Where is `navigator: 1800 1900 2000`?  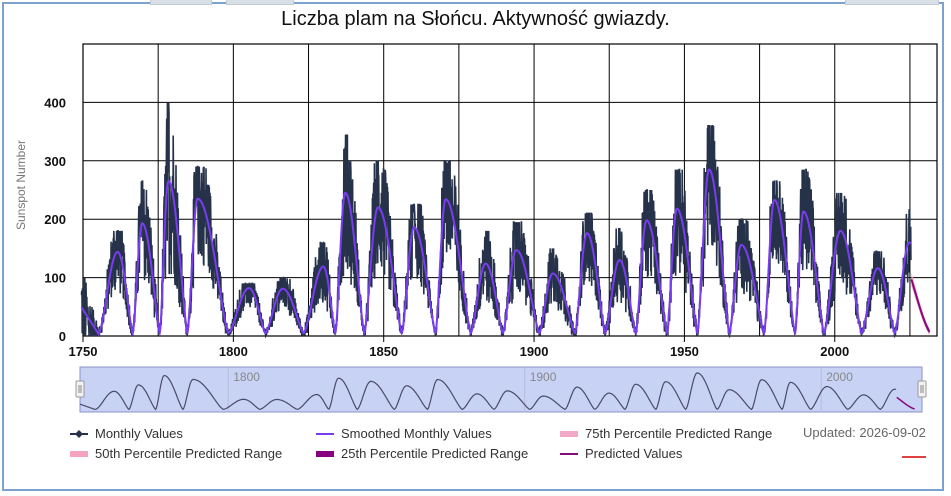
navigator: 1800 1900 2000 is located at coordinates (501, 389).